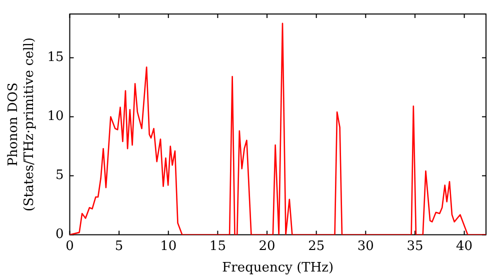  Describe the element at coordinates (70, 246) in the screenshot. I see `x-tick-label: 0` at that location.